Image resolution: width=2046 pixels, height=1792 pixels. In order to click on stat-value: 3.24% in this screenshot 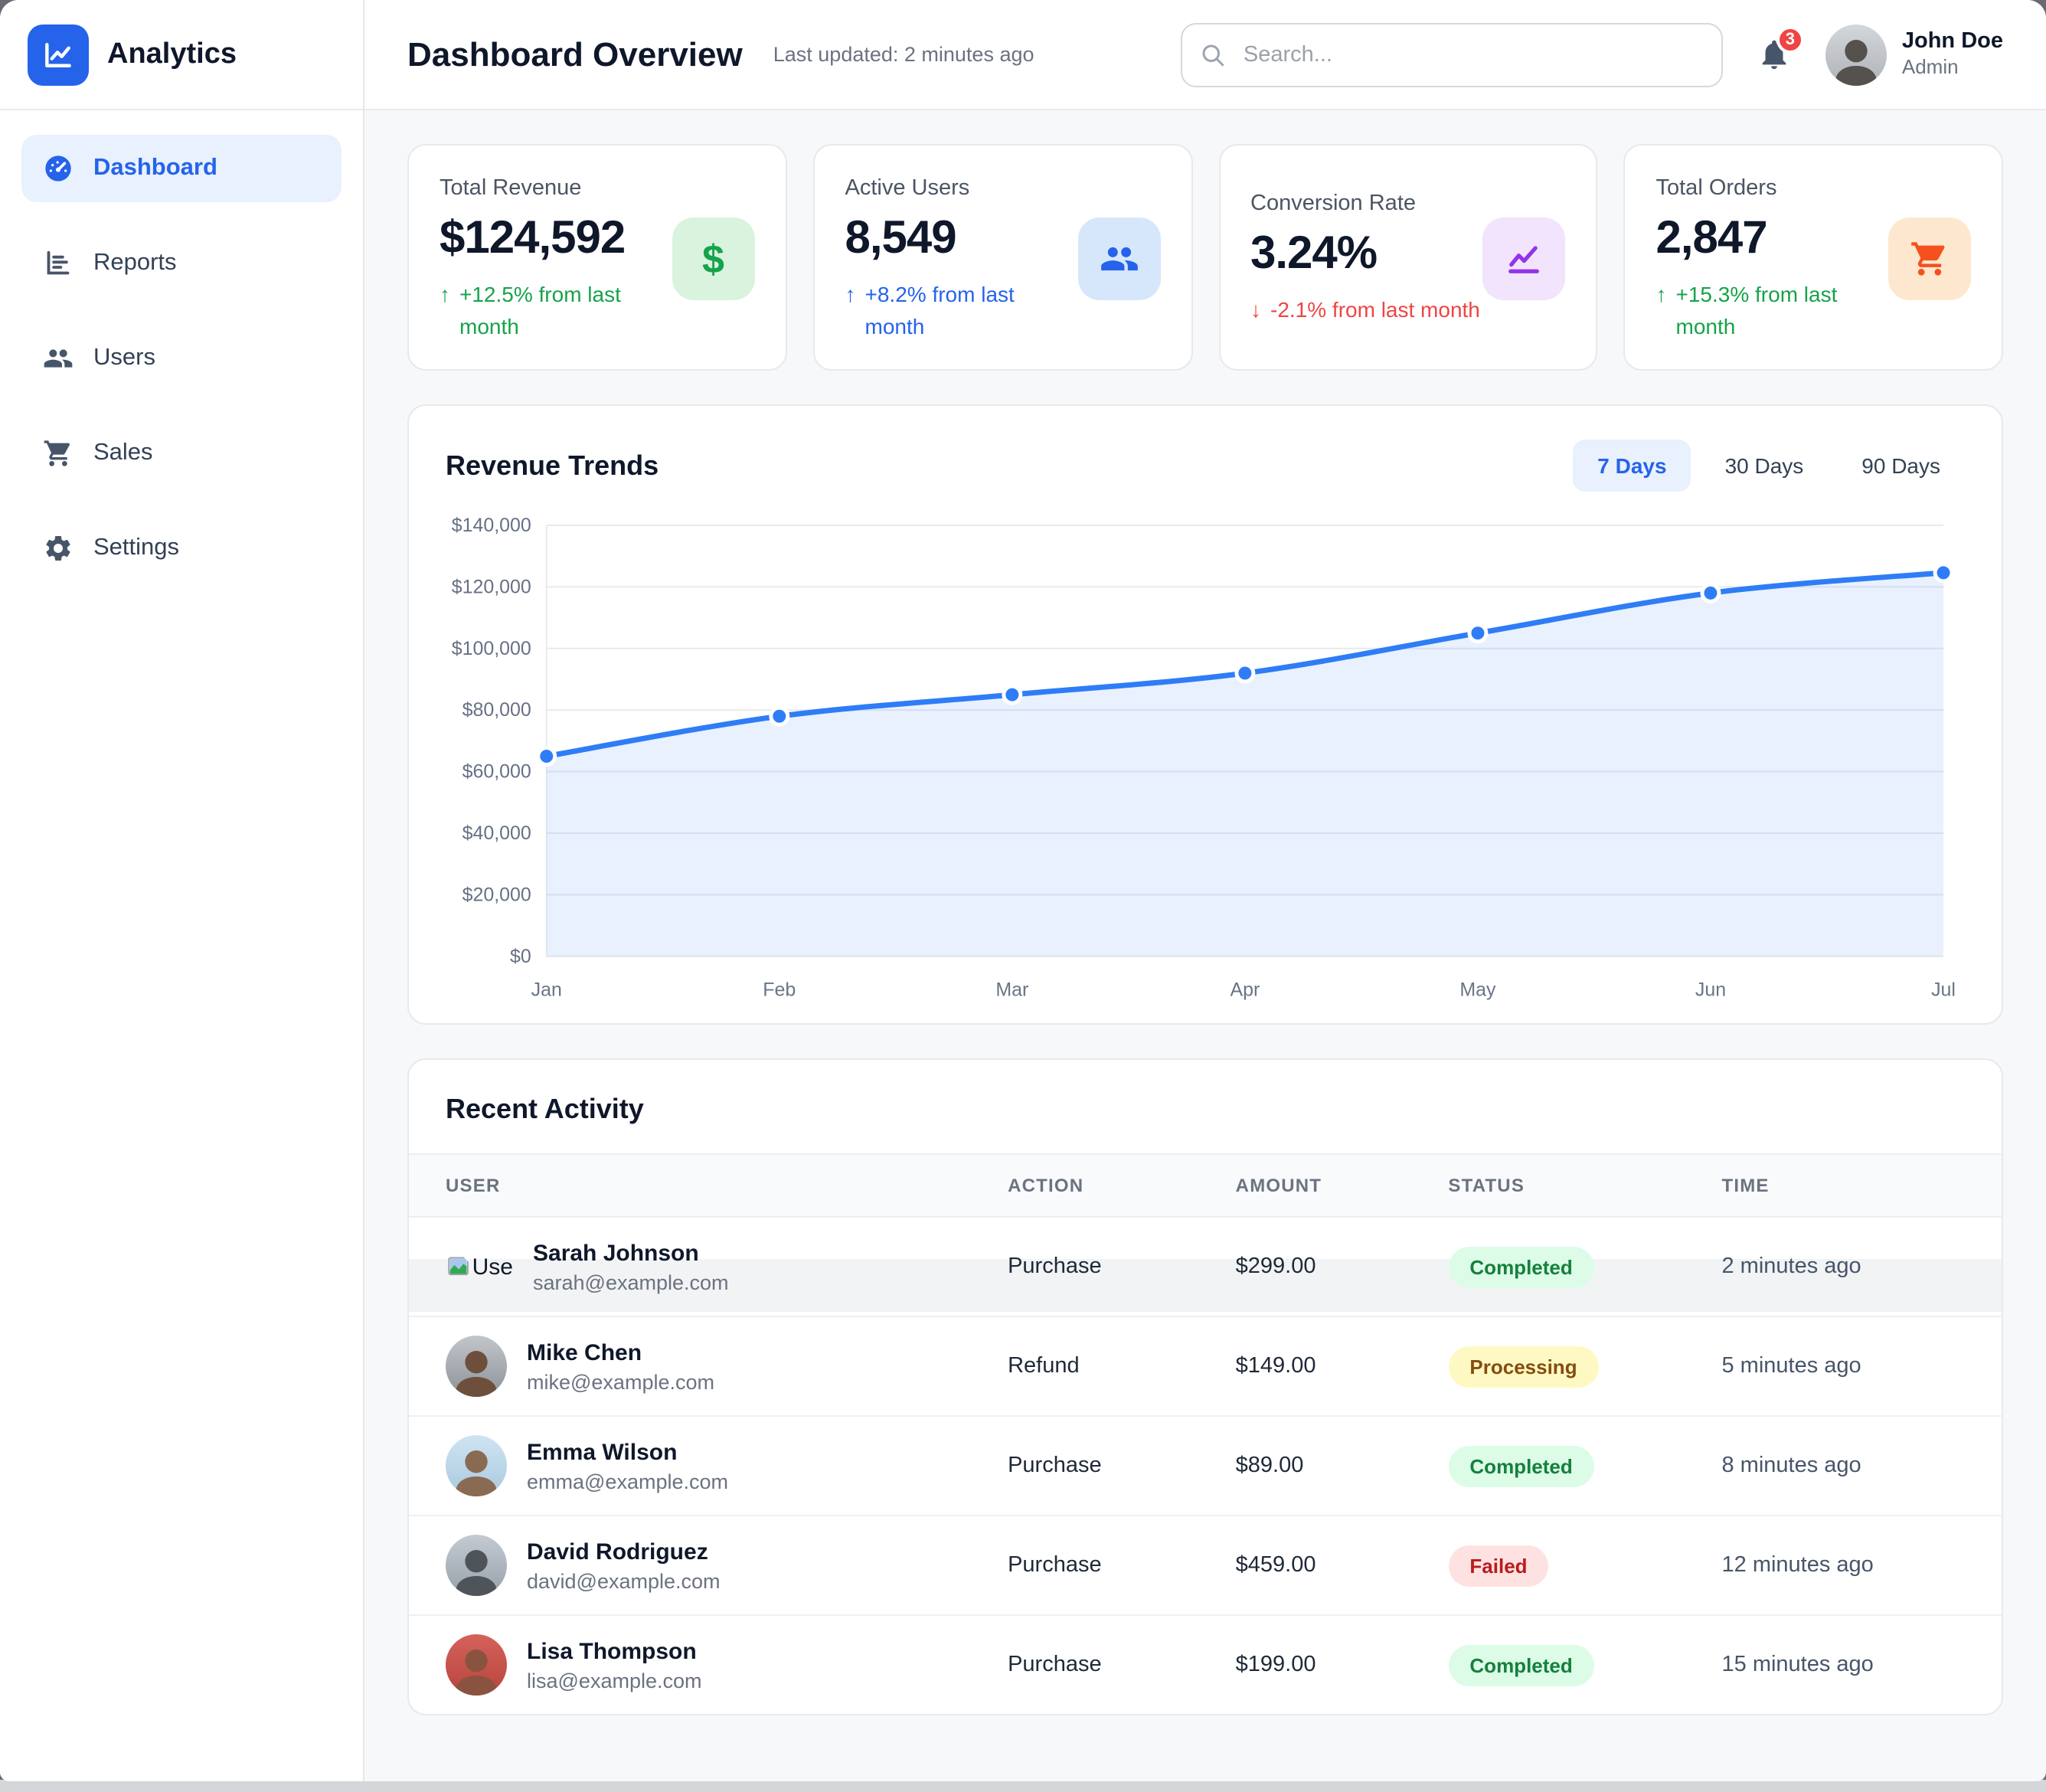, I will do `click(1314, 254)`.